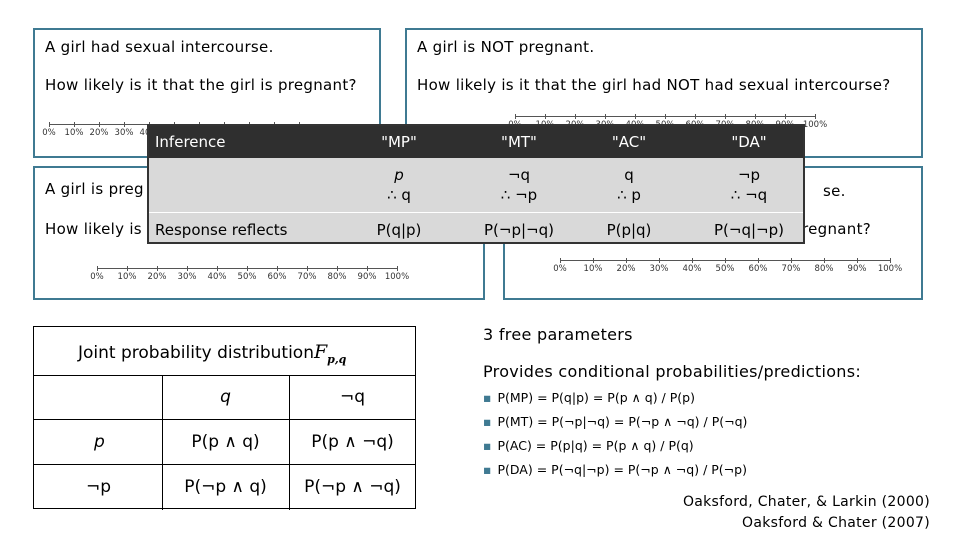 Image resolution: width=960 pixels, height=540 pixels. I want to click on joint-cell-p-q: P(p ∧ q), so click(225, 442).